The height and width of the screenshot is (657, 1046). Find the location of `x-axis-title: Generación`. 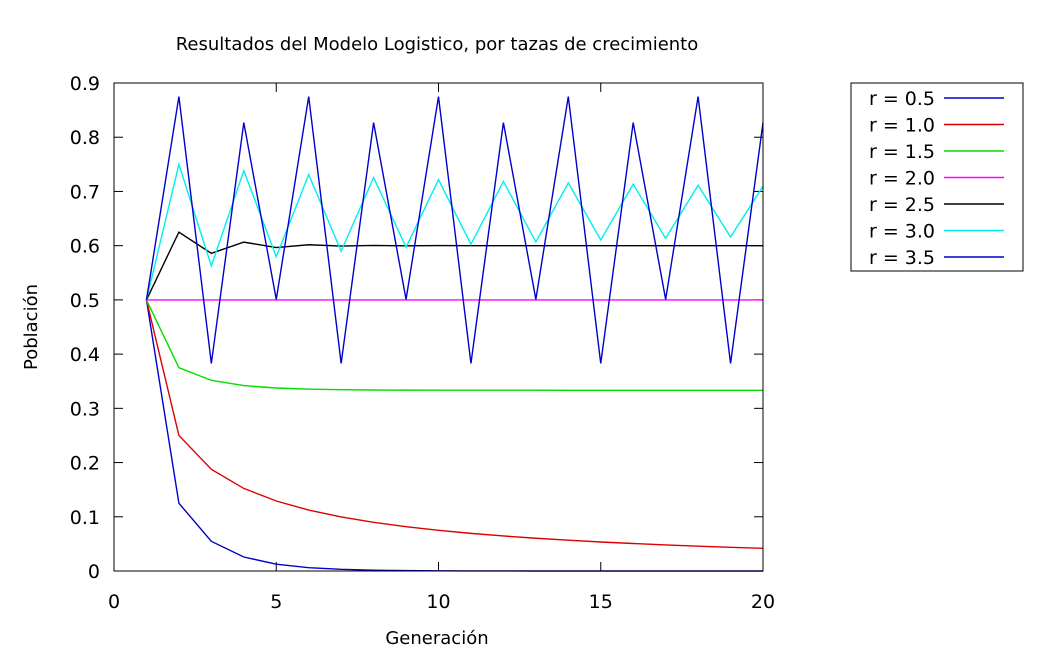

x-axis-title: Generación is located at coordinates (436, 638).